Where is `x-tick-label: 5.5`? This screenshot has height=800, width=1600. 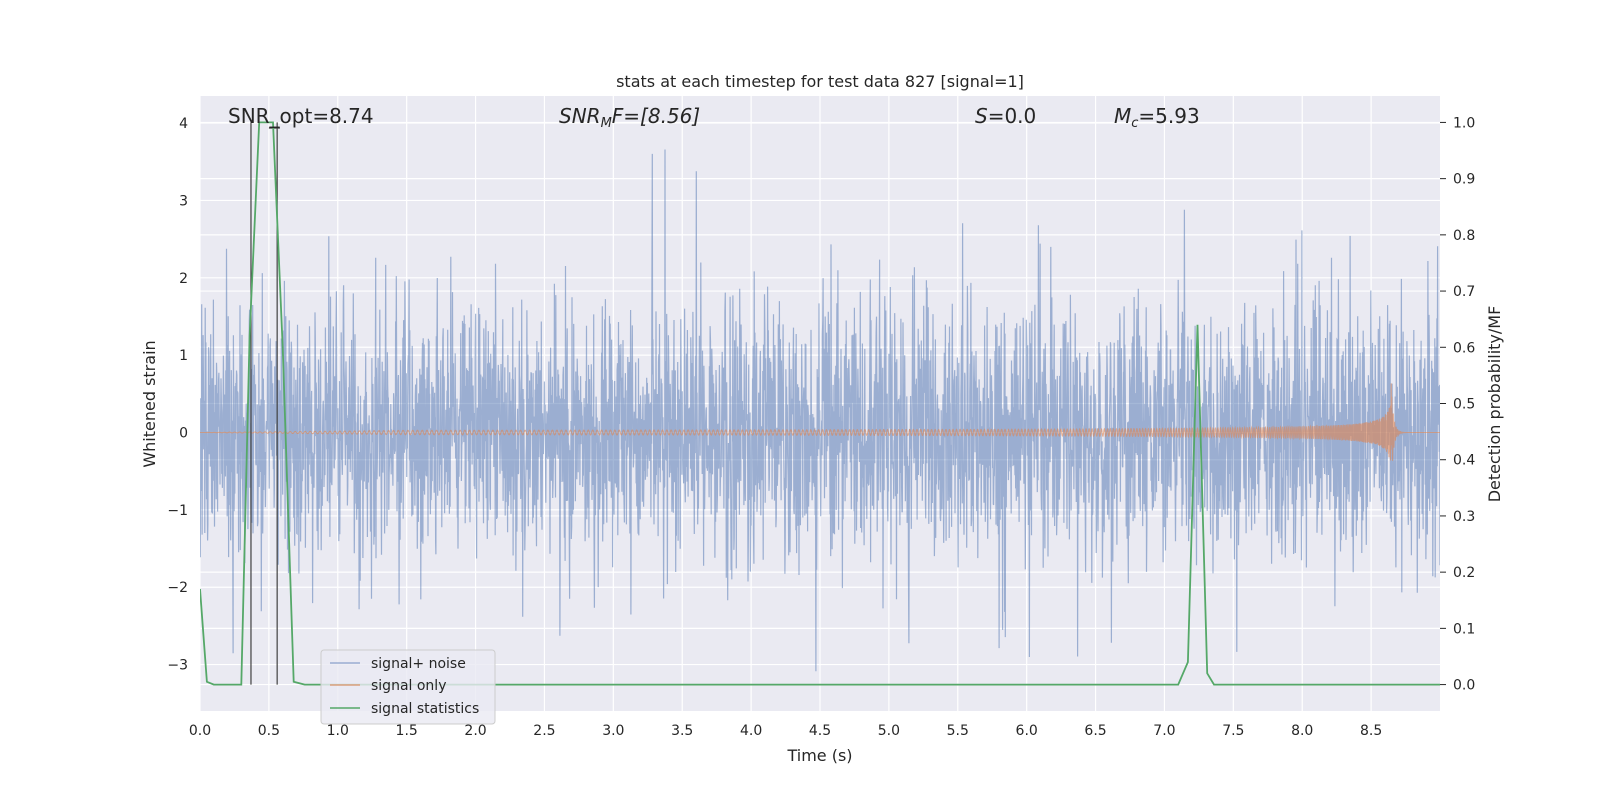
x-tick-label: 5.5 is located at coordinates (958, 731).